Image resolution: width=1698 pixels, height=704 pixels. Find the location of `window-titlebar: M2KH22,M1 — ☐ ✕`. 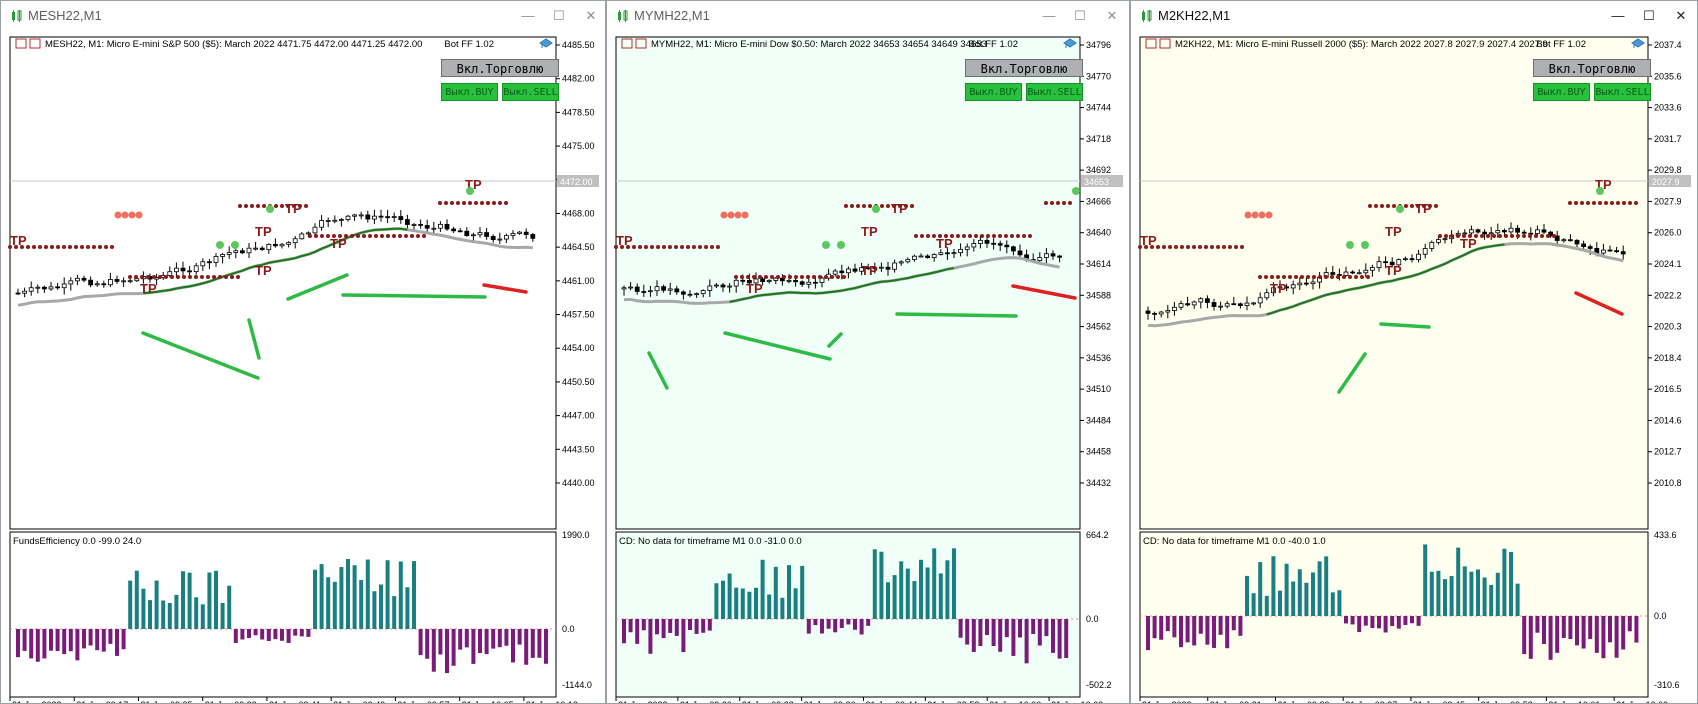

window-titlebar: M2KH22,M1 — ☐ ✕ is located at coordinates (1414, 16).